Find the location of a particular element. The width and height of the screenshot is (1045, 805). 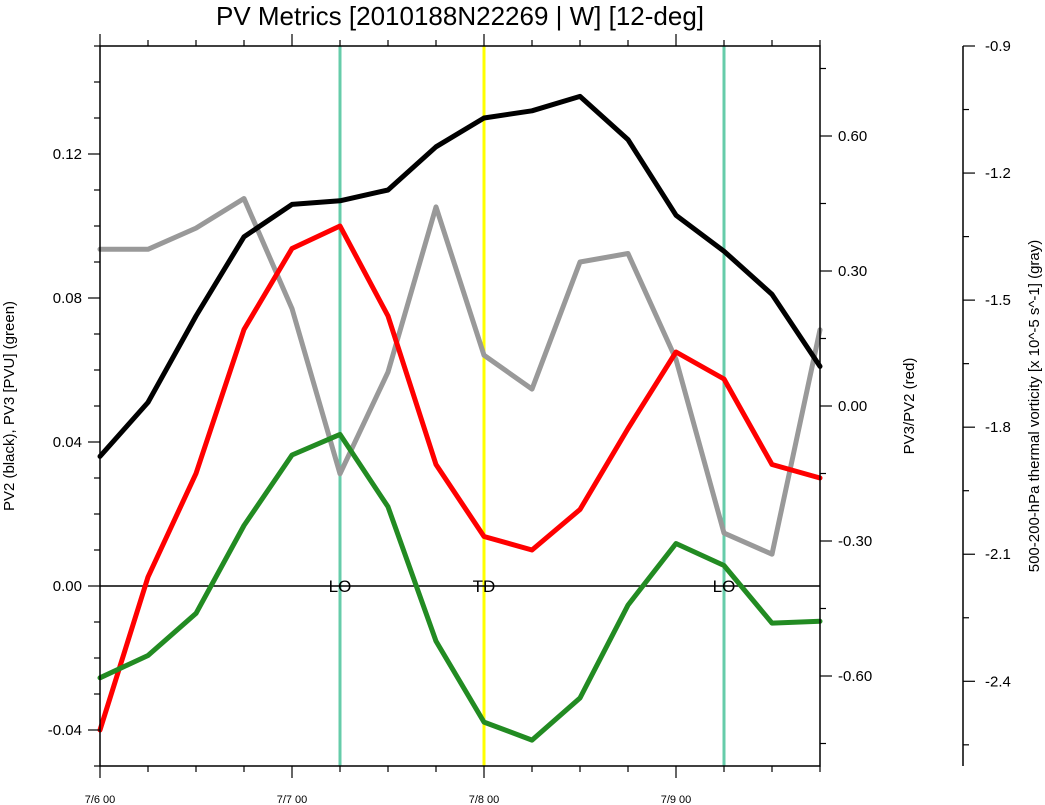

left-tick-label: 0.08 is located at coordinates (67, 298).